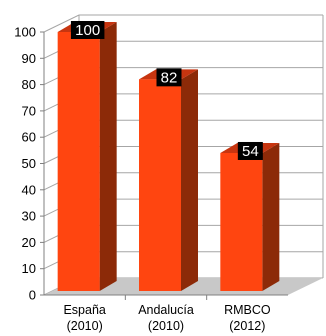  I want to click on x-tick-label-line: RMBCO, so click(247, 310).